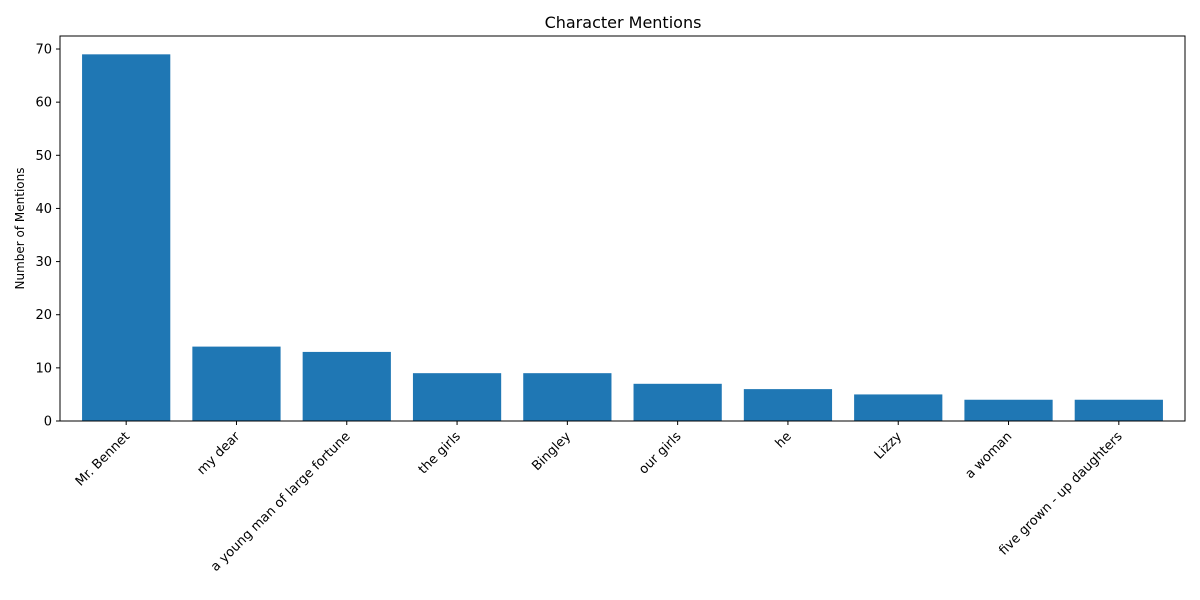 Image resolution: width=1200 pixels, height=600 pixels. I want to click on y-tick-label: 60, so click(43, 103).